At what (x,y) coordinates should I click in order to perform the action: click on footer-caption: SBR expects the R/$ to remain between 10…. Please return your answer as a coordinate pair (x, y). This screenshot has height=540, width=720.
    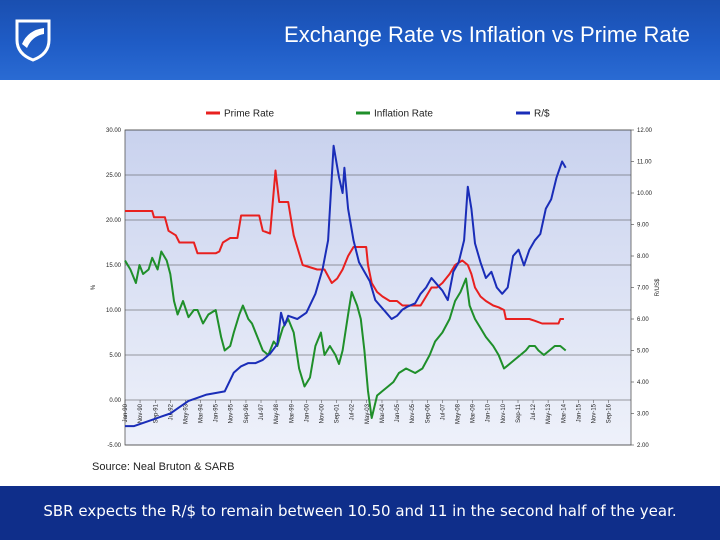
    Looking at the image, I should click on (360, 511).